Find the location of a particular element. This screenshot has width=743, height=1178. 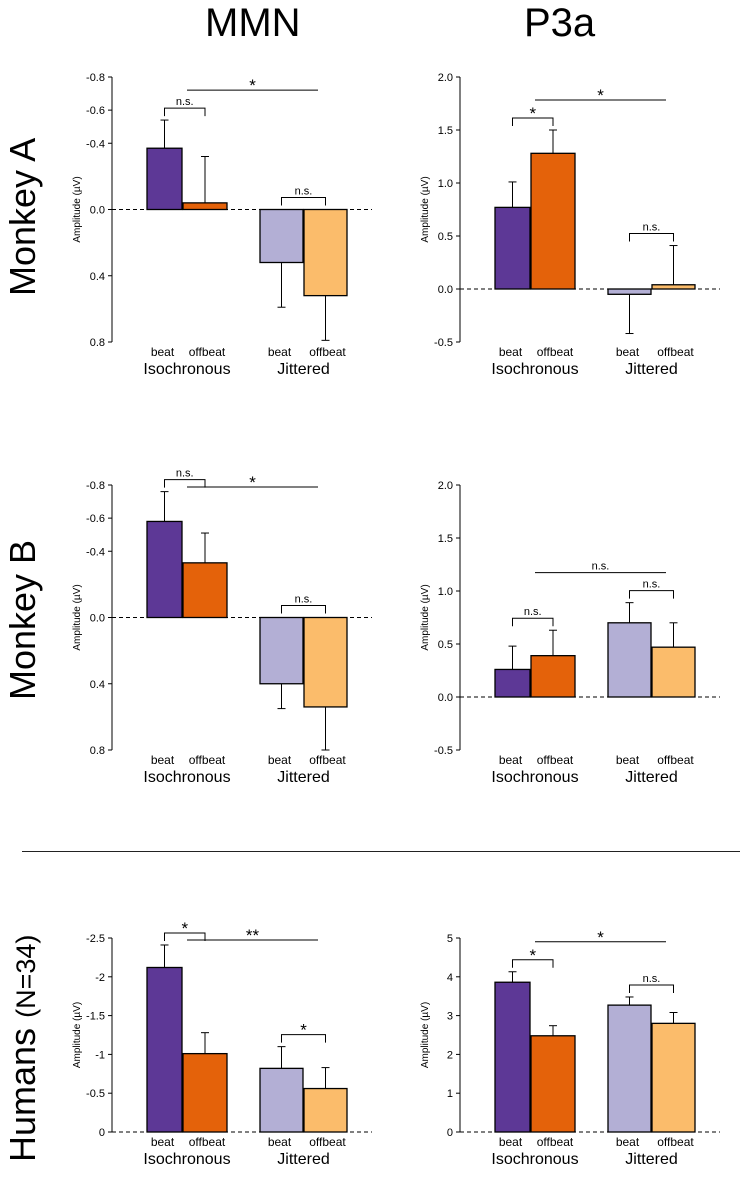

y-tick-label: 1 is located at coordinates (450, 1094).